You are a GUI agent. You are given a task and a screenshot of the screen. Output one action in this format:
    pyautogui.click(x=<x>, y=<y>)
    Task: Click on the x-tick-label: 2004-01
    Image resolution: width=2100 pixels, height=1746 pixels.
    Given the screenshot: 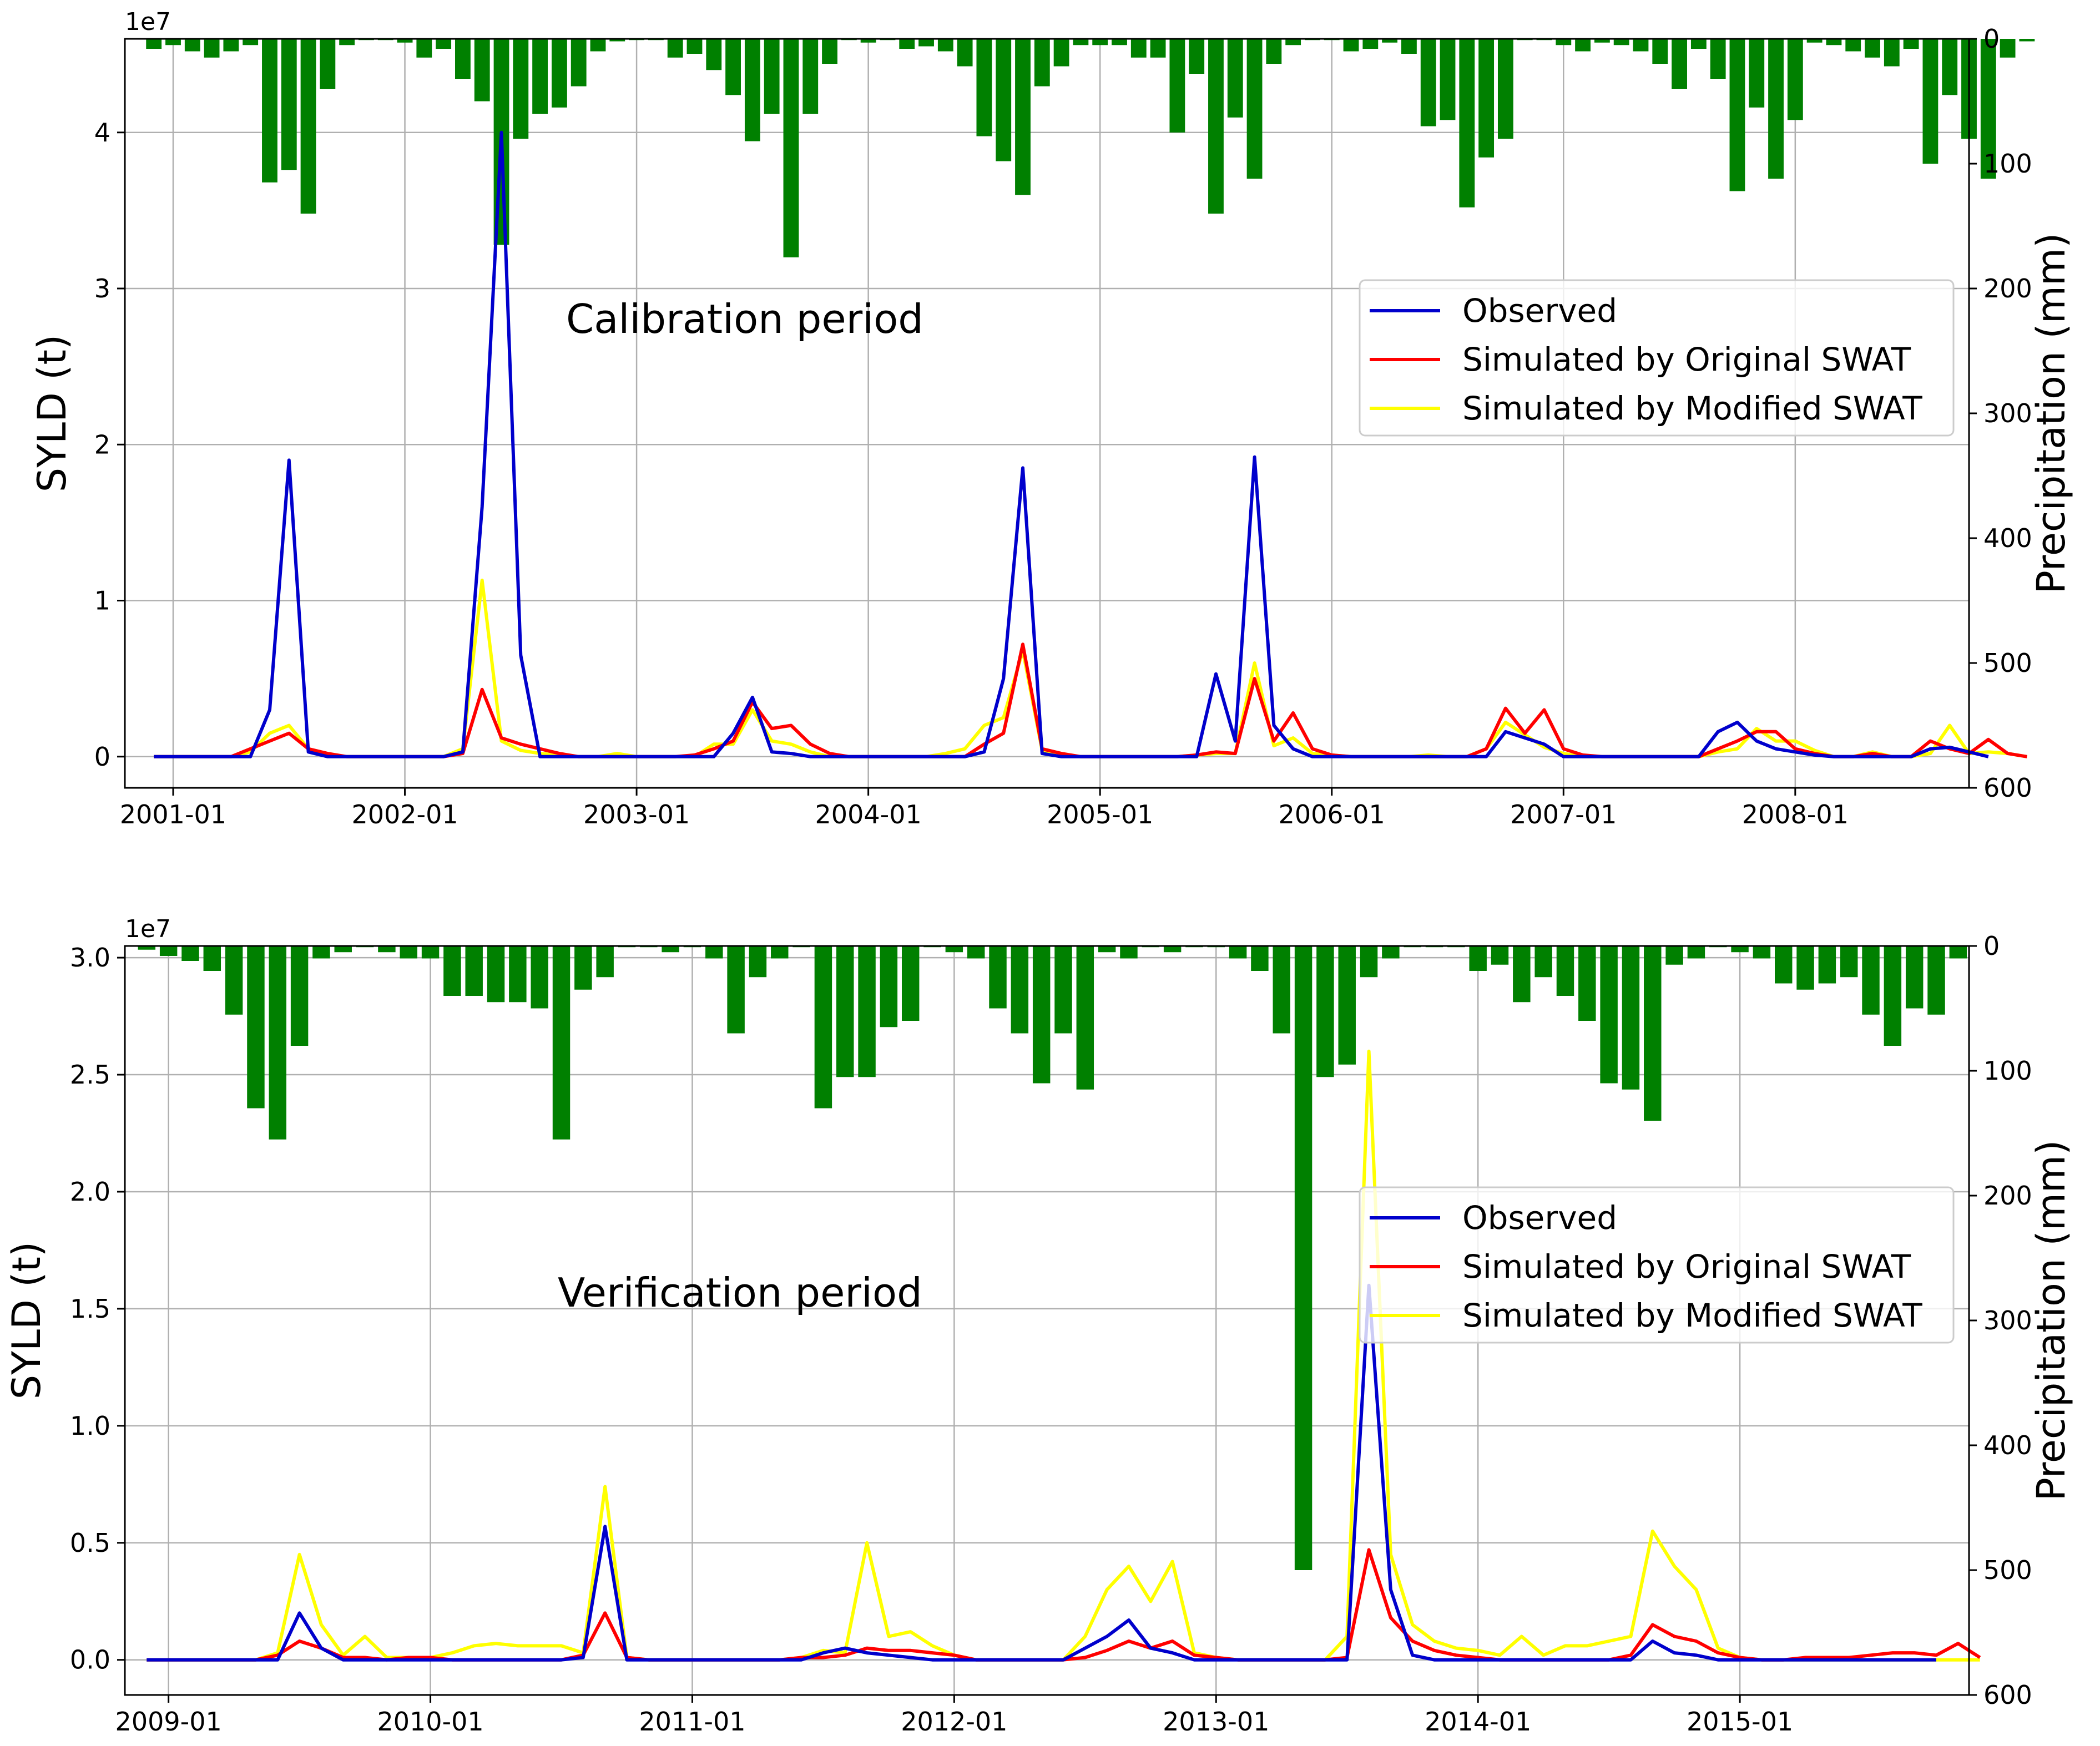 What is the action you would take?
    pyautogui.click(x=868, y=814)
    